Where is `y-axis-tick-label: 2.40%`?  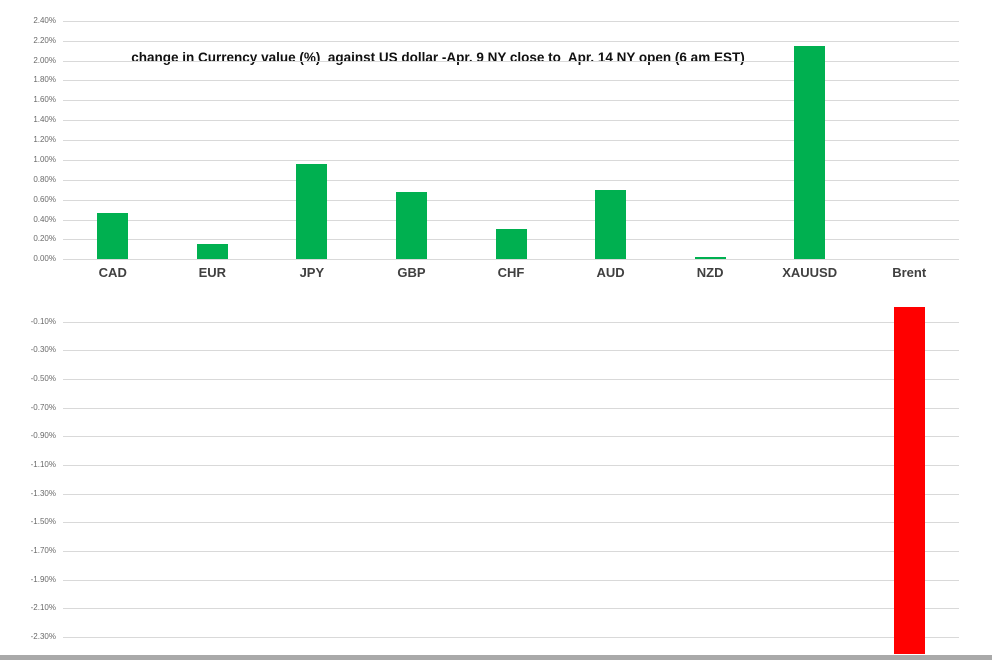 y-axis-tick-label: 2.40% is located at coordinates (44, 20).